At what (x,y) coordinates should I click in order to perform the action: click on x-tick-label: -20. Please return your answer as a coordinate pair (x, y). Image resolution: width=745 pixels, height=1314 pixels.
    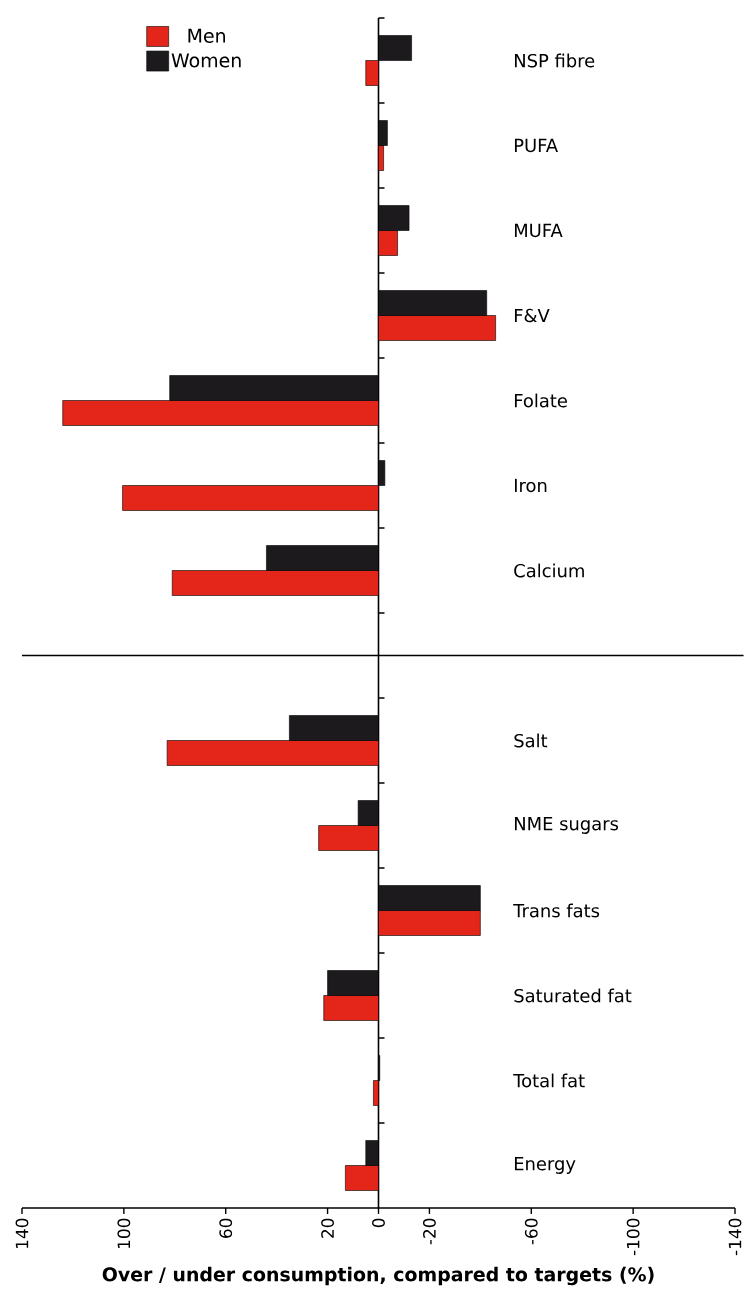
    Looking at the image, I should click on (429, 1231).